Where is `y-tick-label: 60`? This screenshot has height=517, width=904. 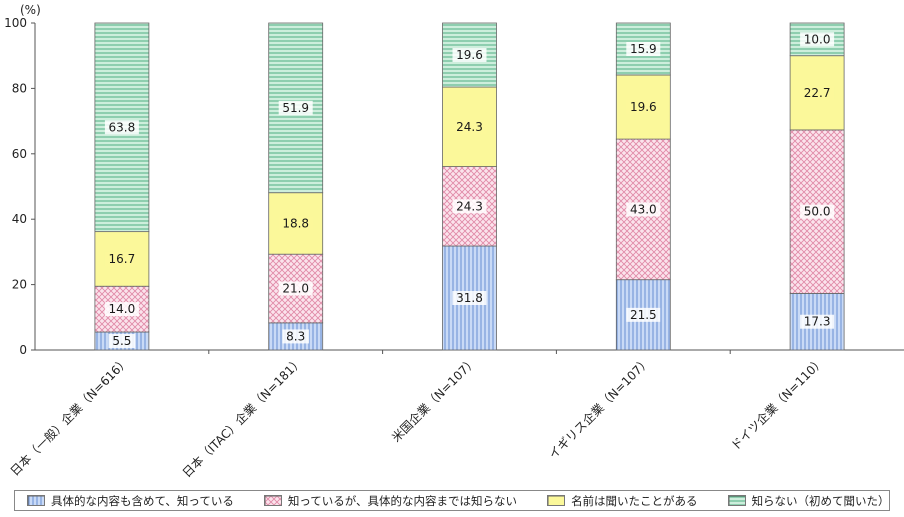 y-tick-label: 60 is located at coordinates (19, 154).